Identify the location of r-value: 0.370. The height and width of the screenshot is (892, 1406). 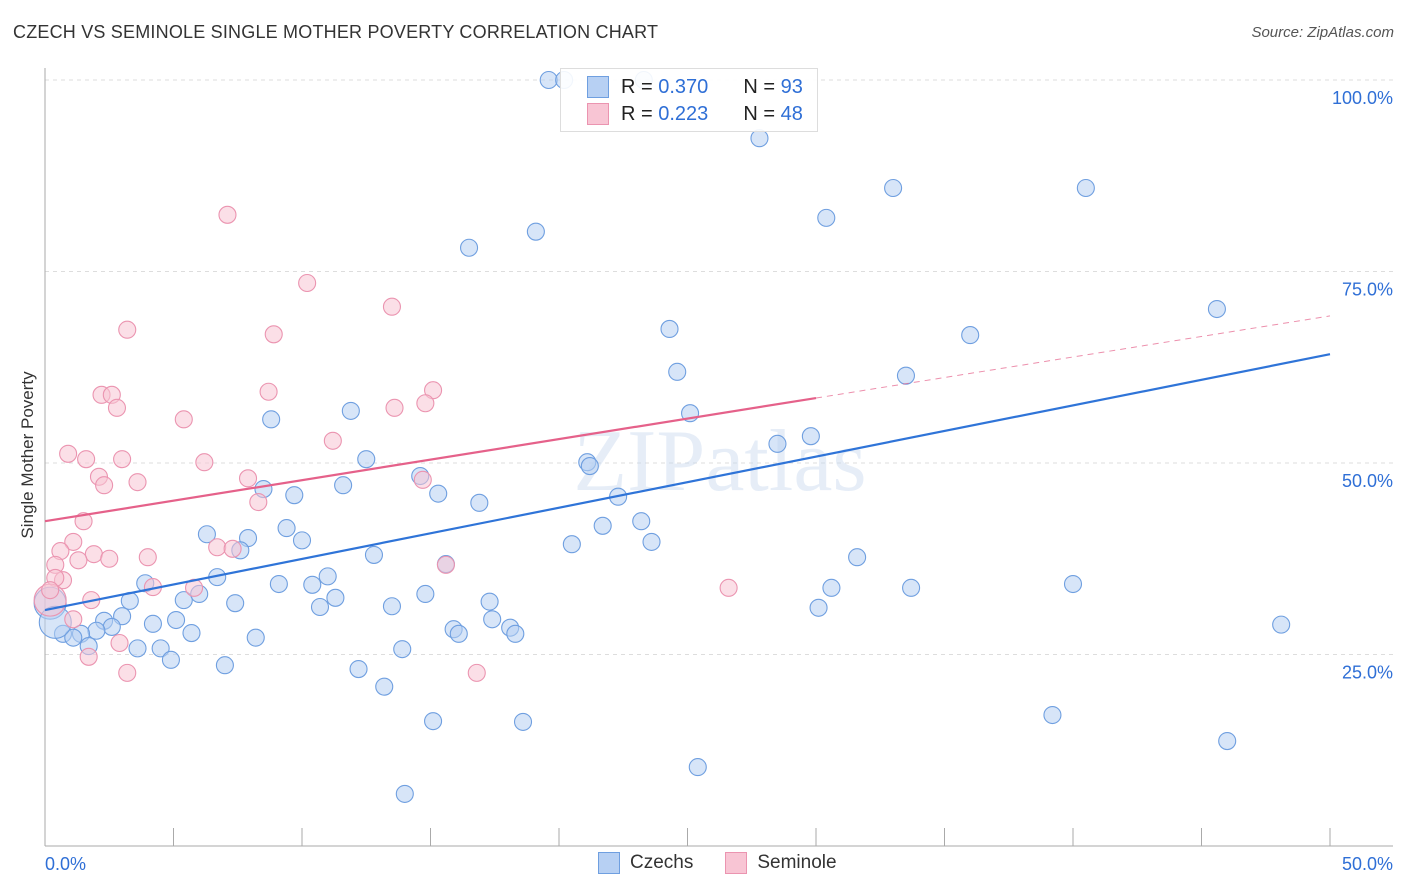
(683, 86).